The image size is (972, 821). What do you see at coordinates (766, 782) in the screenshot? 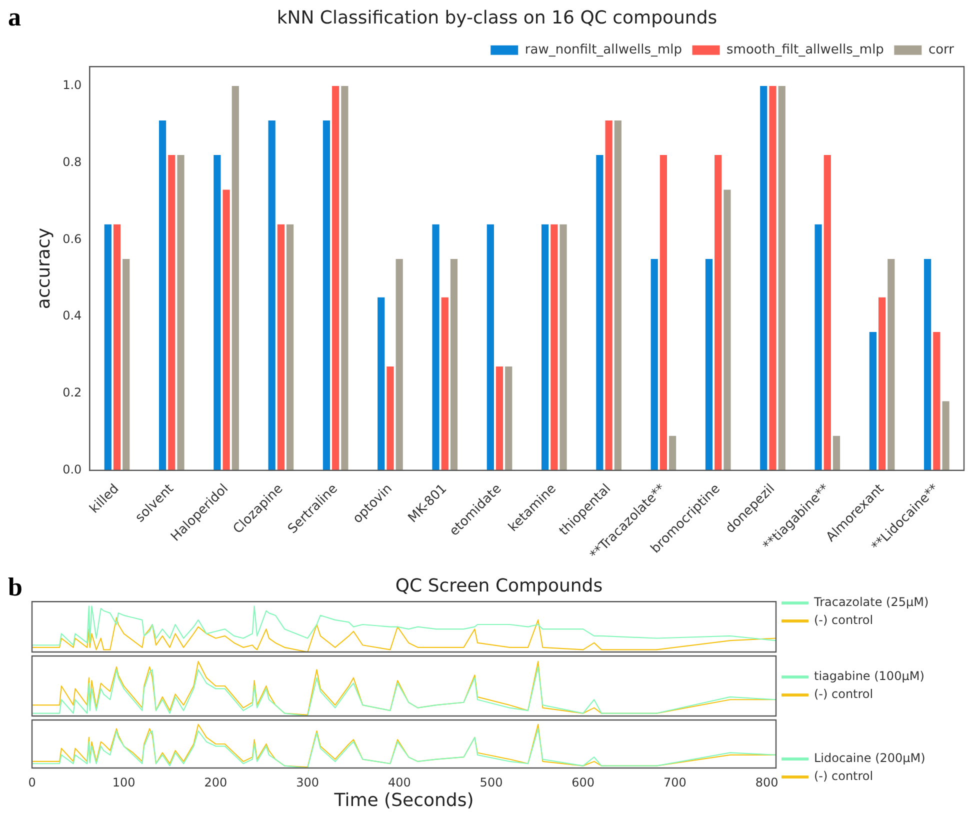
I see `x-tick-label: 800` at bounding box center [766, 782].